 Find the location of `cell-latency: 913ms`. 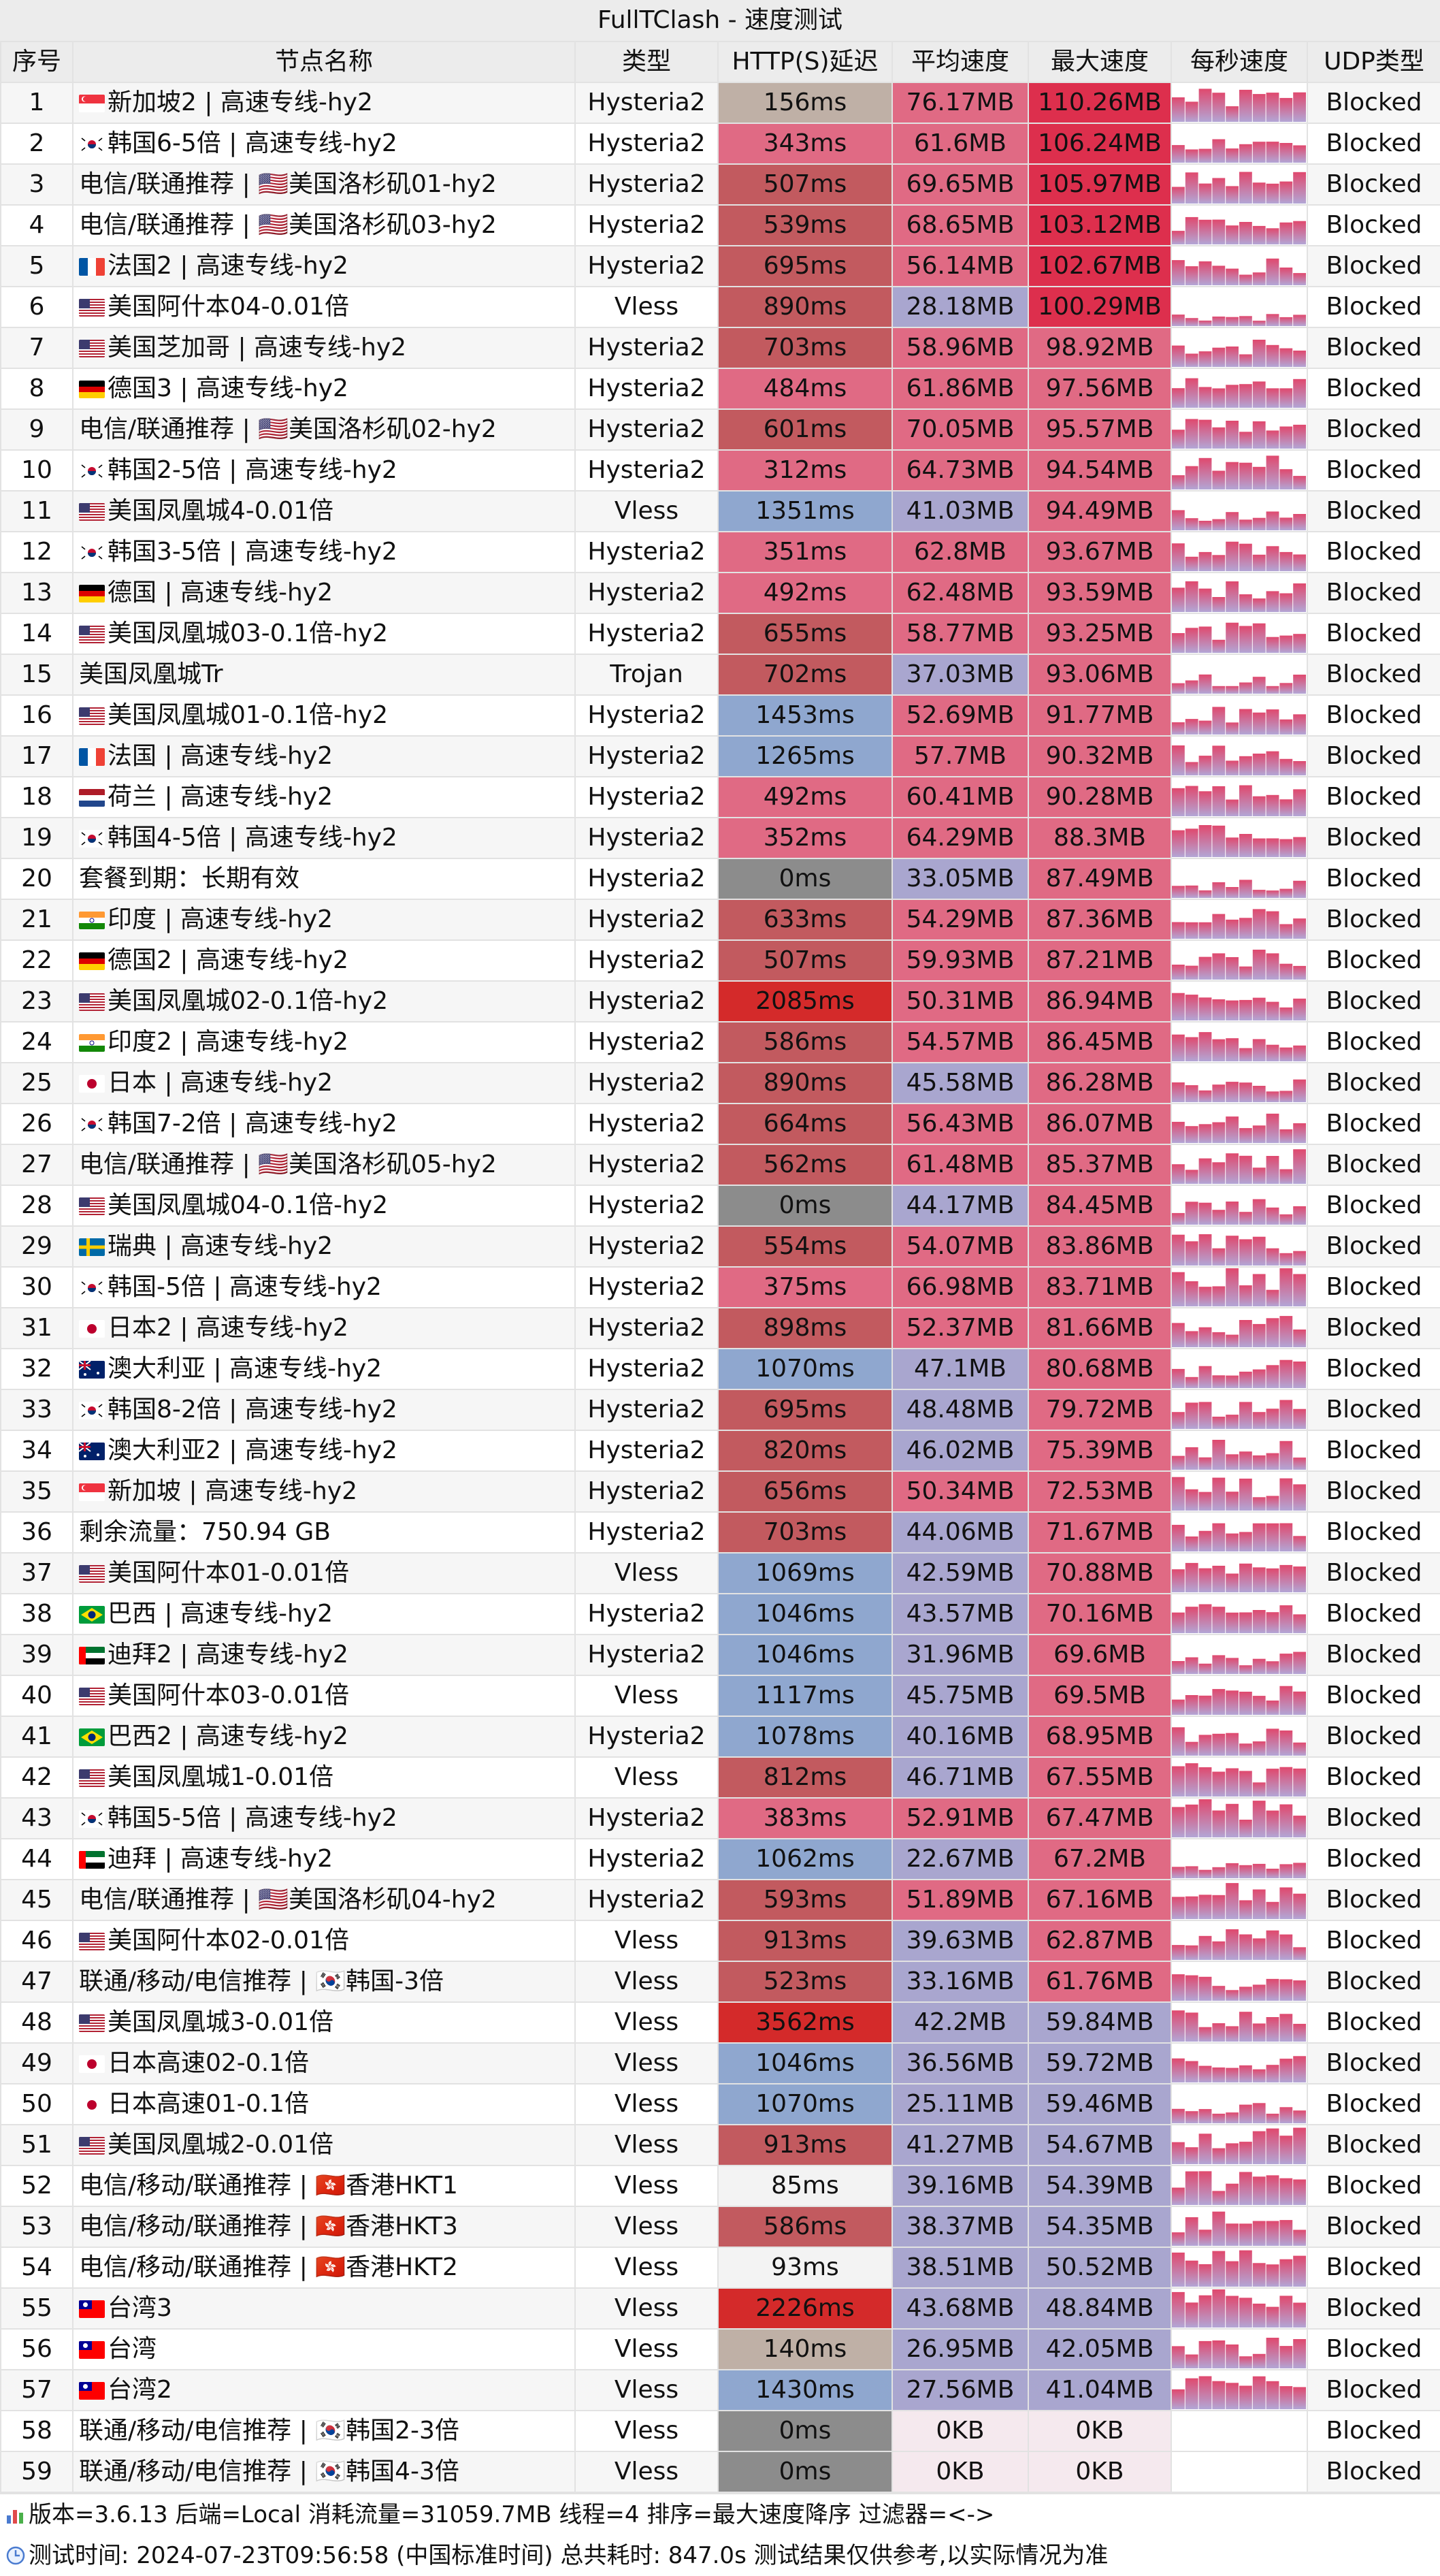

cell-latency: 913ms is located at coordinates (805, 2145).